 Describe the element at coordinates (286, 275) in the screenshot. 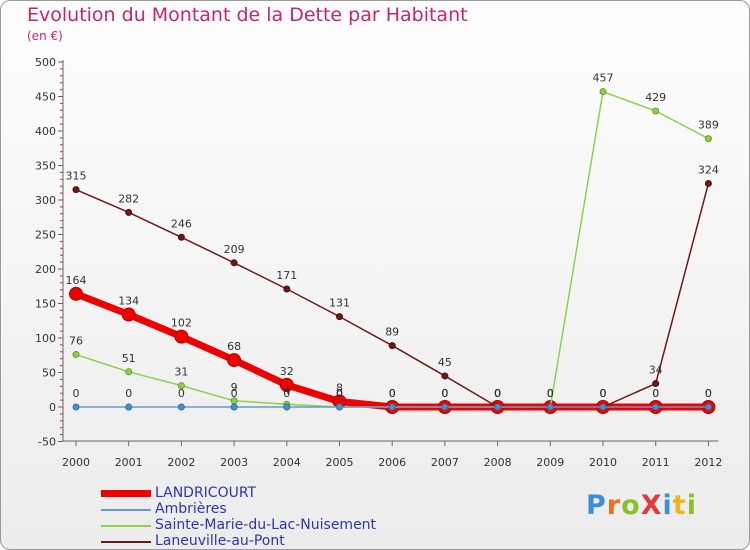

I see `data-label: 171` at that location.